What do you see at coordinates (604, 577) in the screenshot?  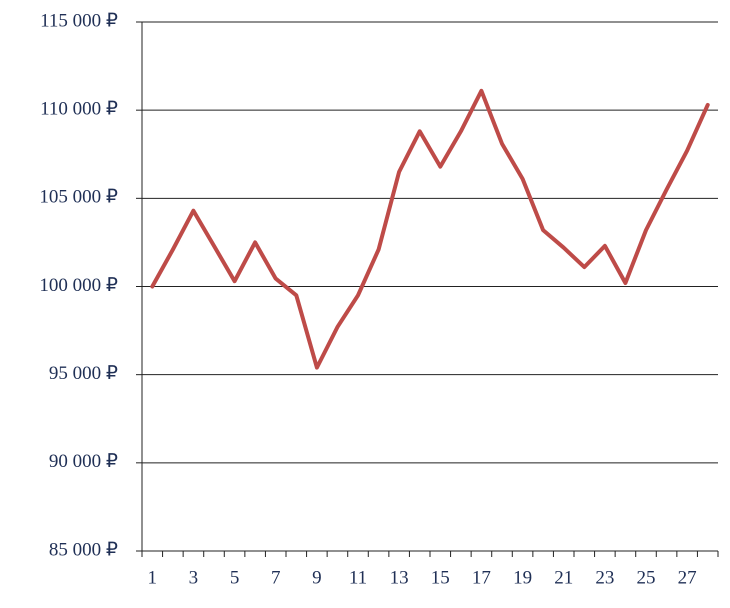 I see `x-tick-label: 23` at bounding box center [604, 577].